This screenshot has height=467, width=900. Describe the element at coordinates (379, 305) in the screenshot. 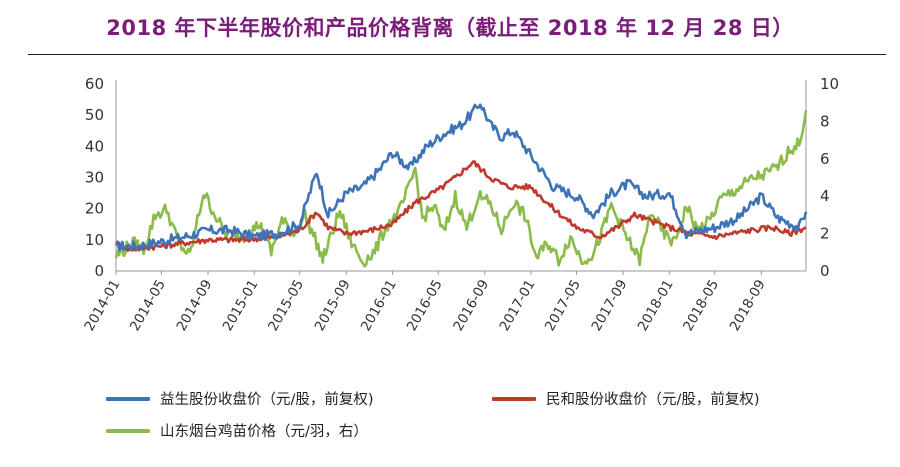

I see `x-tick-label: 2016-01` at that location.